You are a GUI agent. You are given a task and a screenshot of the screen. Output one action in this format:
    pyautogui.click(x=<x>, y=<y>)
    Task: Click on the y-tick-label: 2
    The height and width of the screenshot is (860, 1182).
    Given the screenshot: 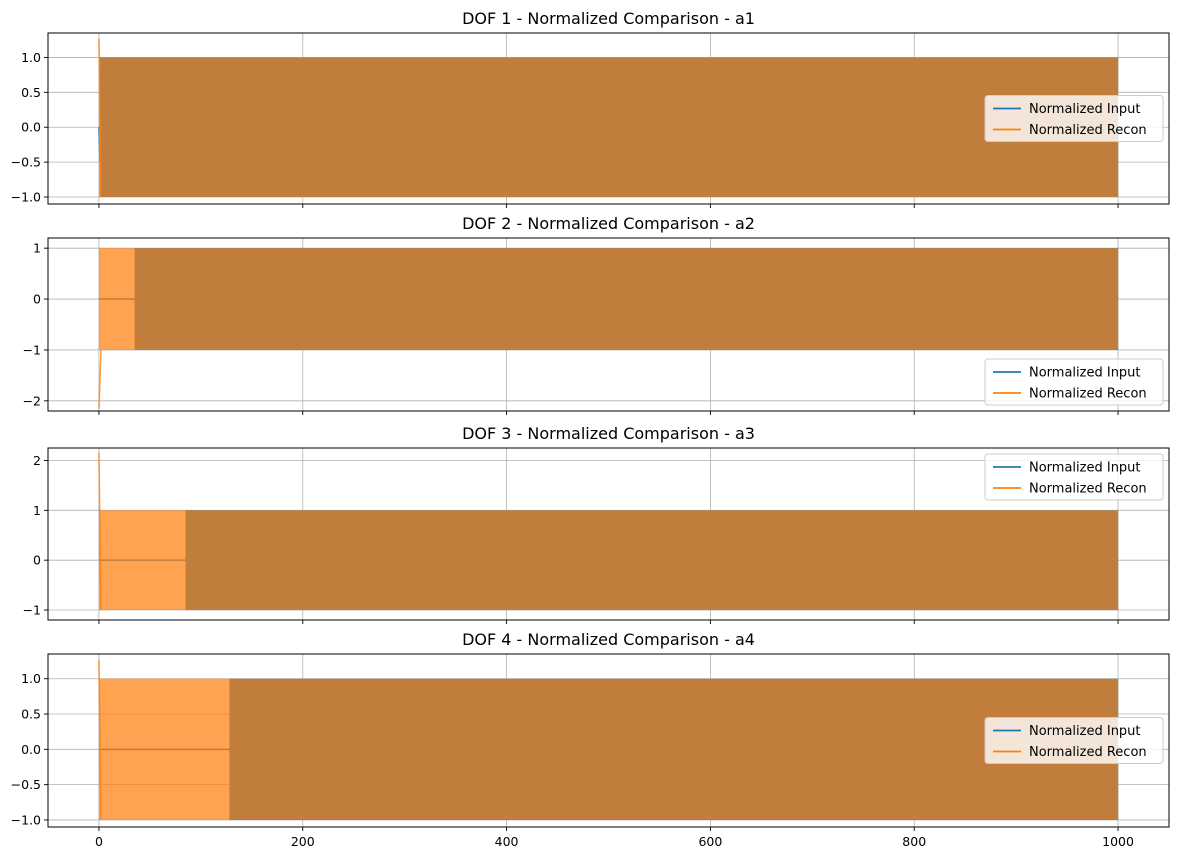 What is the action you would take?
    pyautogui.click(x=37, y=460)
    